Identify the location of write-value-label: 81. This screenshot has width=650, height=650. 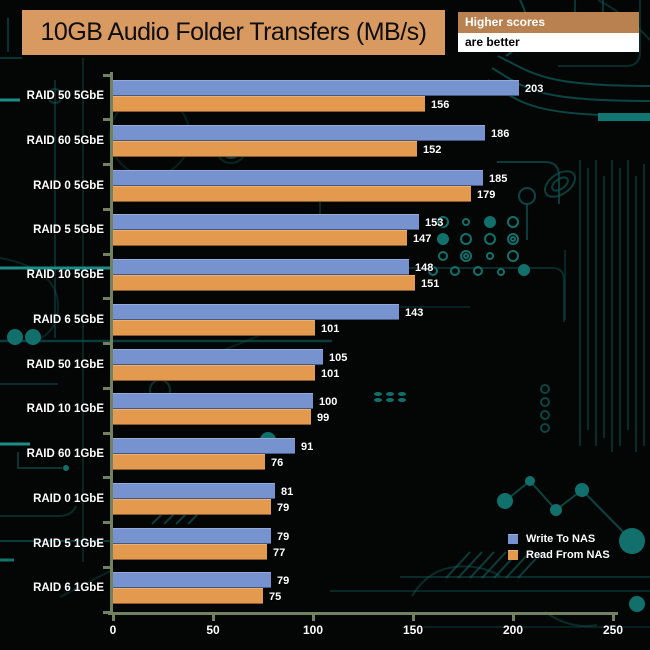
(287, 491).